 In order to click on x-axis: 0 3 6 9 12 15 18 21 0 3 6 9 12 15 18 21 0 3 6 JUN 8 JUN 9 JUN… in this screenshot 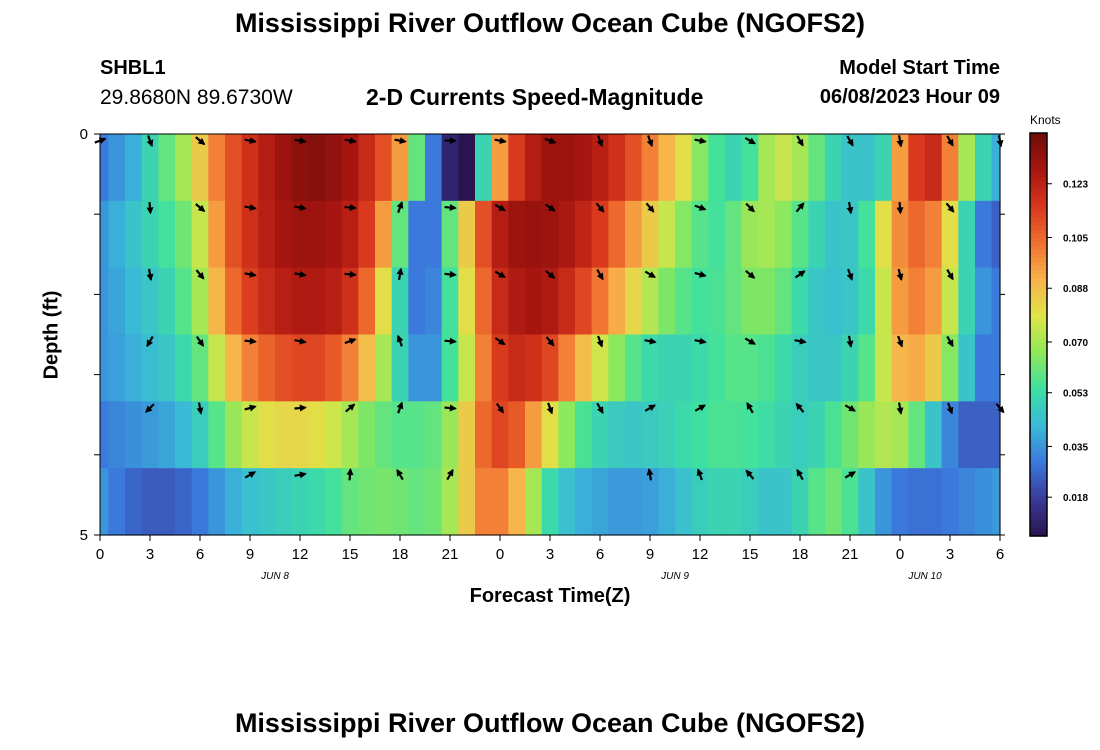, I will do `click(550, 558)`.